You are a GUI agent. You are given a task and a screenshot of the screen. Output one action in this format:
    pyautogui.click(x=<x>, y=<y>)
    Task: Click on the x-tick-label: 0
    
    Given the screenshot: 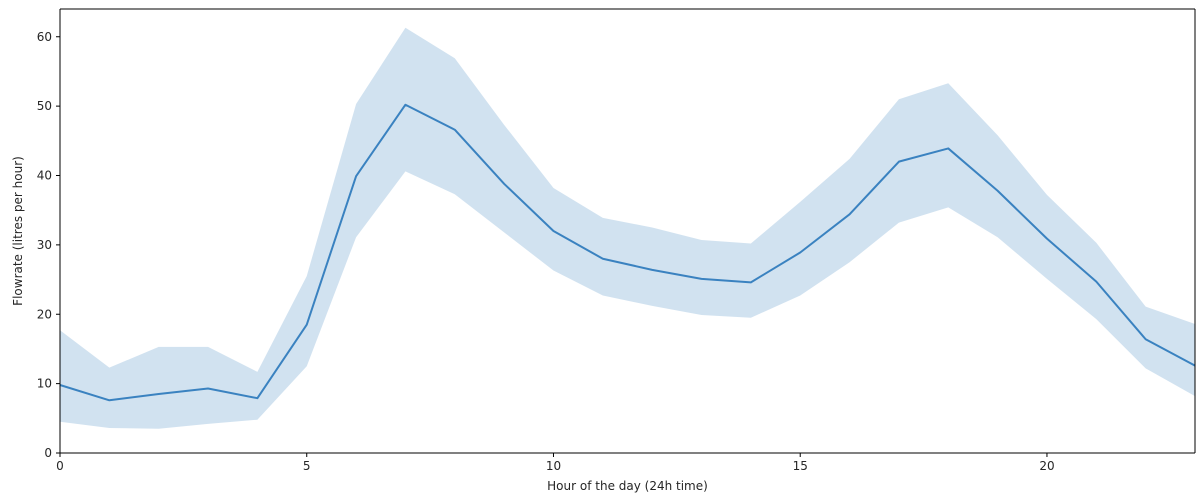 What is the action you would take?
    pyautogui.click(x=60, y=466)
    